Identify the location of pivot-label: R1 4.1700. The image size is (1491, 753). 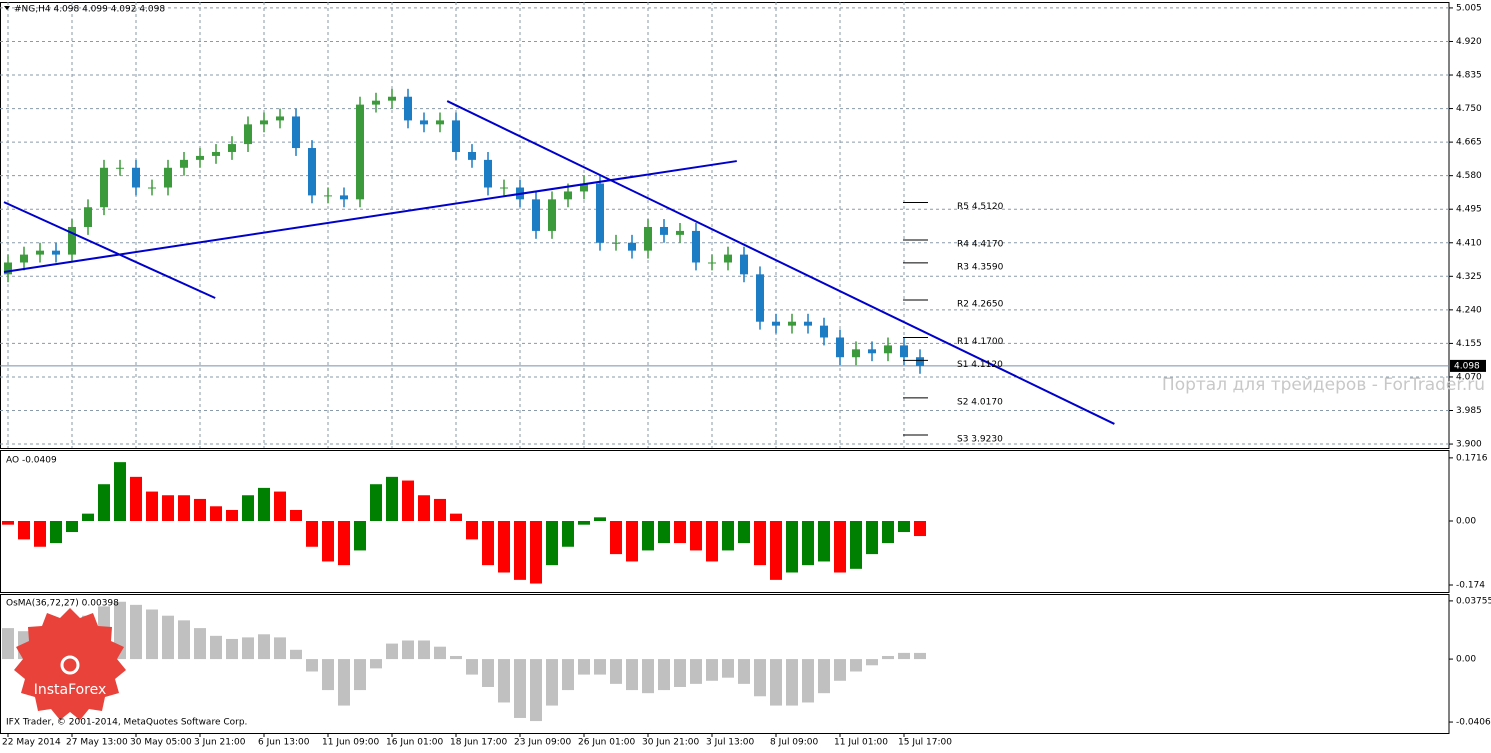
(980, 342).